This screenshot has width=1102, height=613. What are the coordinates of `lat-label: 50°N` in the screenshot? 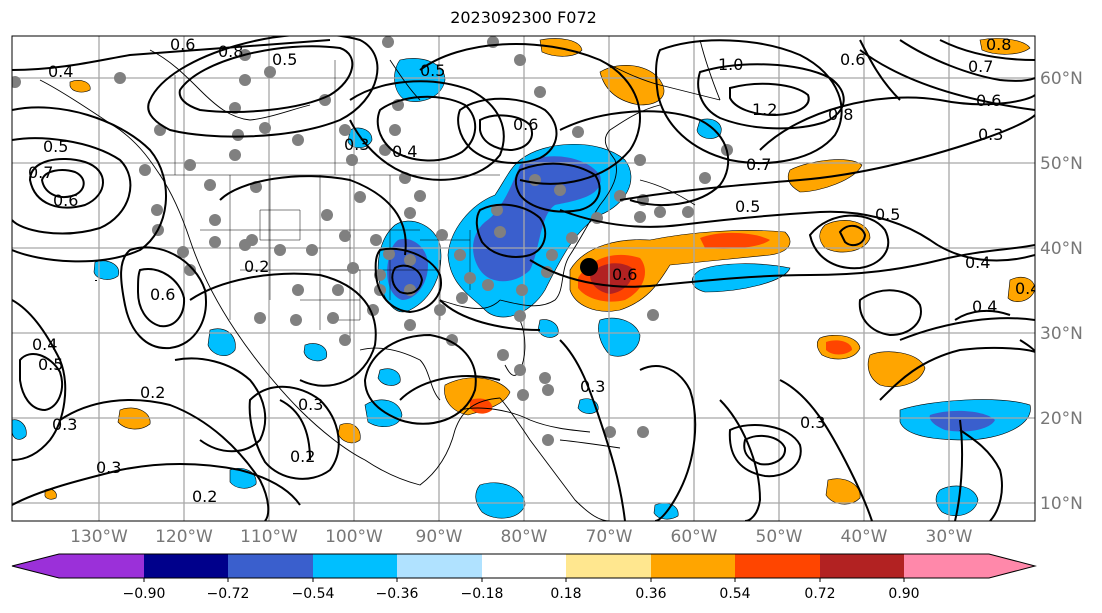 It's located at (1061, 164).